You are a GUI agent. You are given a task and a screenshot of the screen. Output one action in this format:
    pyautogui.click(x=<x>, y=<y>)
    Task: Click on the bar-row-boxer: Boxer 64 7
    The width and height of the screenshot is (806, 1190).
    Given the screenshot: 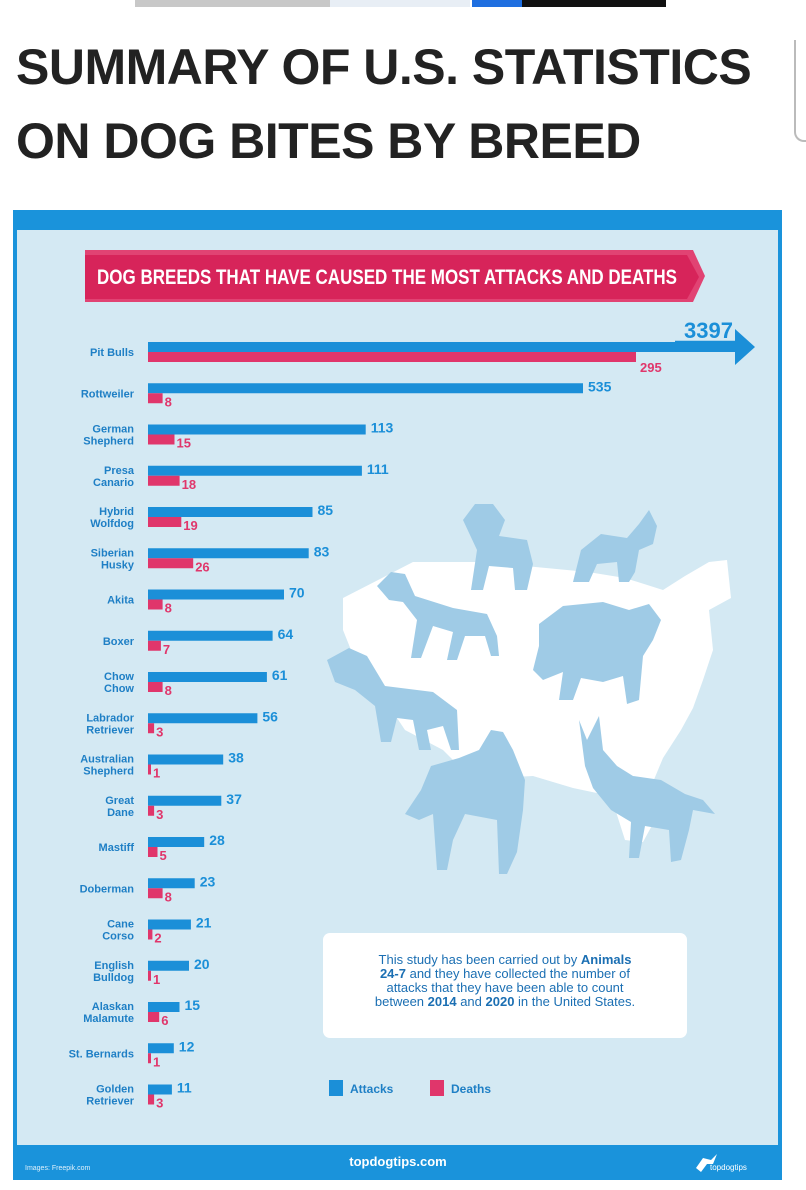 What is the action you would take?
    pyautogui.click(x=198, y=641)
    